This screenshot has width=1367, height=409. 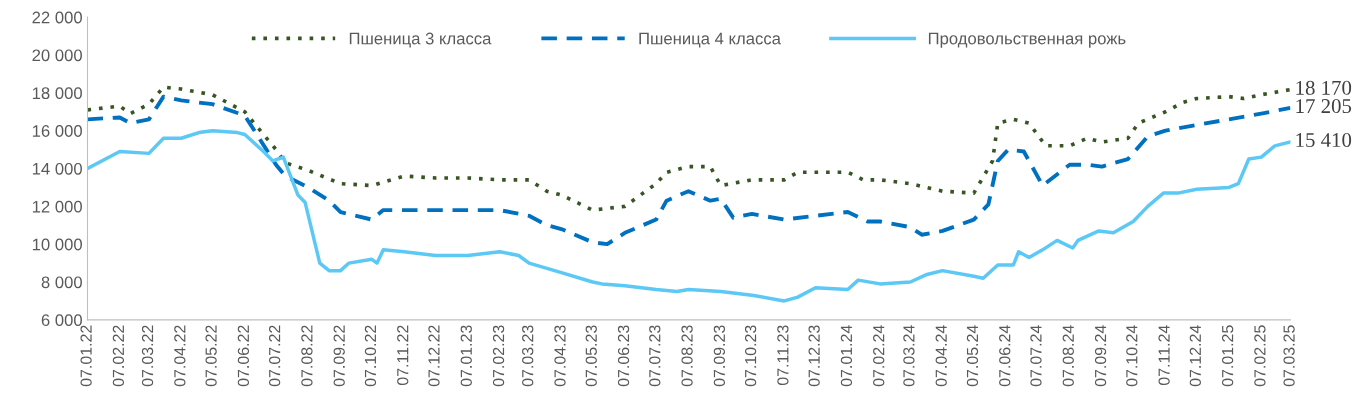 I want to click on annotation: 18 170, so click(x=1324, y=87).